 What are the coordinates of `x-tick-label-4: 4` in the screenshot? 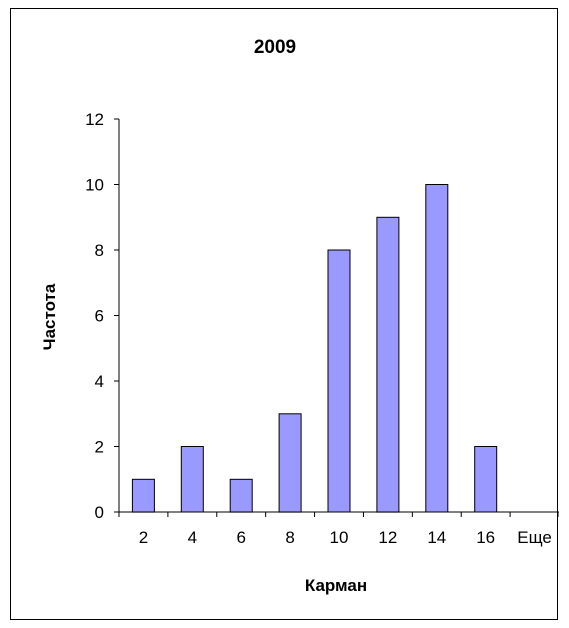 It's located at (192, 537).